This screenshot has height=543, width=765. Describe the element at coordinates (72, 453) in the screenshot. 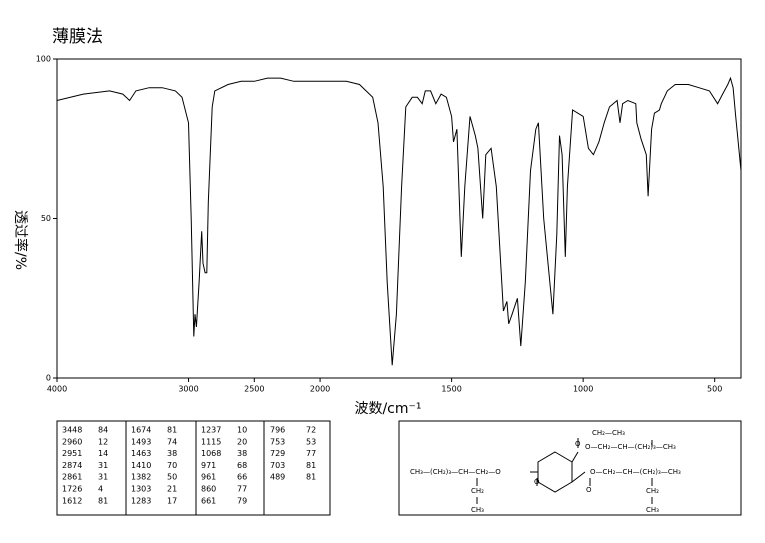

I see `table-cell: 2951` at that location.